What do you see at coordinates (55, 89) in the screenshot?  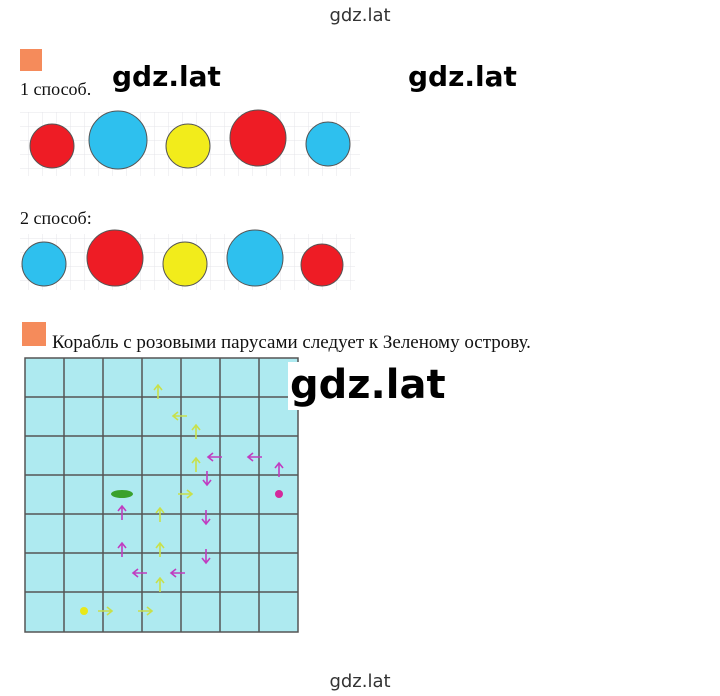 I see `method-label: 1 способ.` at bounding box center [55, 89].